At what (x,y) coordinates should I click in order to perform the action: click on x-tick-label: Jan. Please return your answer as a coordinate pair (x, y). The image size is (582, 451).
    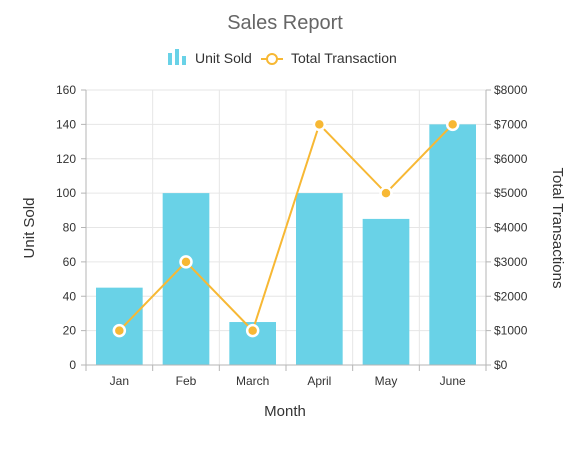
    Looking at the image, I should click on (119, 381).